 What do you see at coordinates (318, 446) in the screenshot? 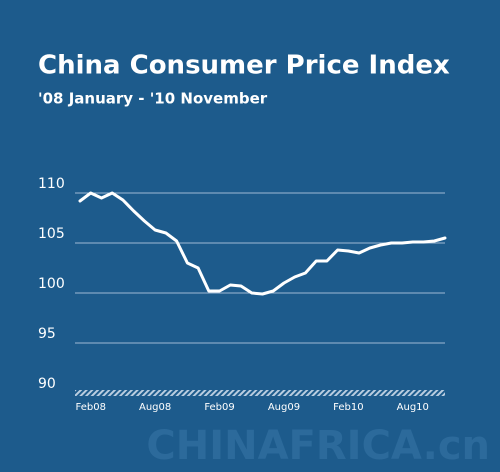
I see `watermark: CHINAFRICA.cn` at bounding box center [318, 446].